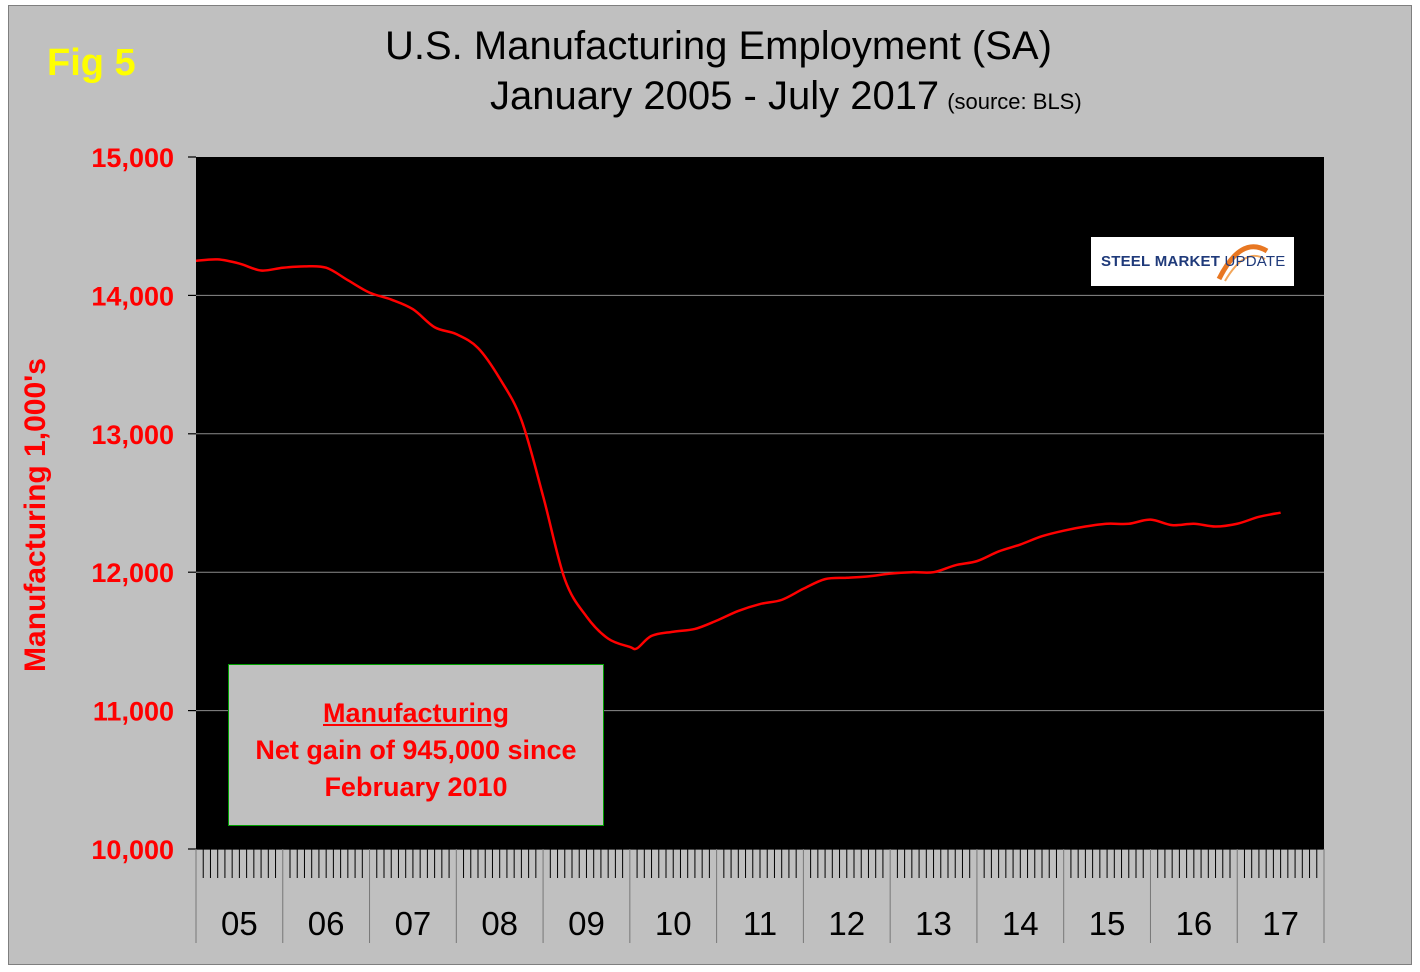  What do you see at coordinates (499, 923) in the screenshot?
I see `x-tick-label: 08` at bounding box center [499, 923].